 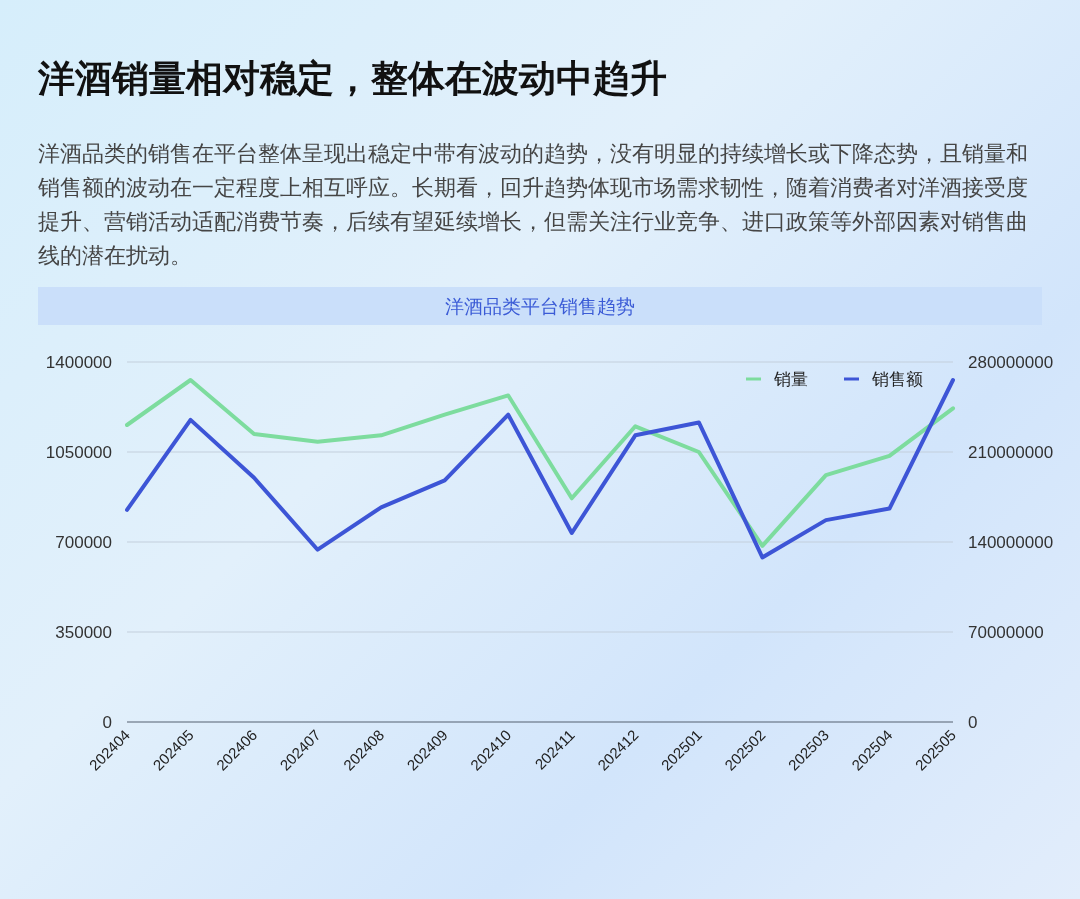 I want to click on y2-tick-label: 210000000, so click(x=1011, y=452).